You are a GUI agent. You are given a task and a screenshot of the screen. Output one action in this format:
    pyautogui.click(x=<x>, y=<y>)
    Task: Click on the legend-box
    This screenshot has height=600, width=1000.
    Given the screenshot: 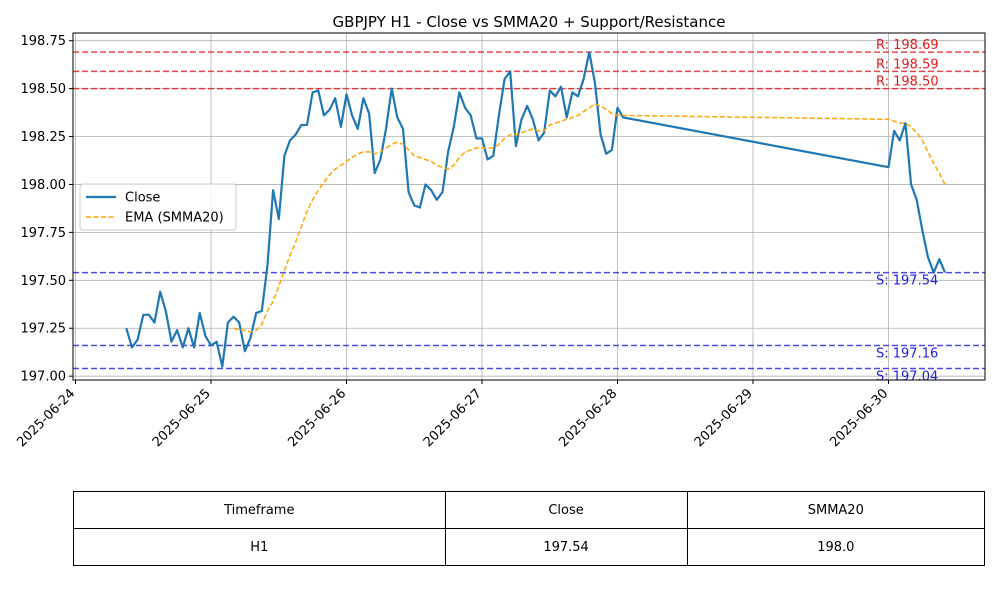 What is the action you would take?
    pyautogui.click(x=158, y=207)
    